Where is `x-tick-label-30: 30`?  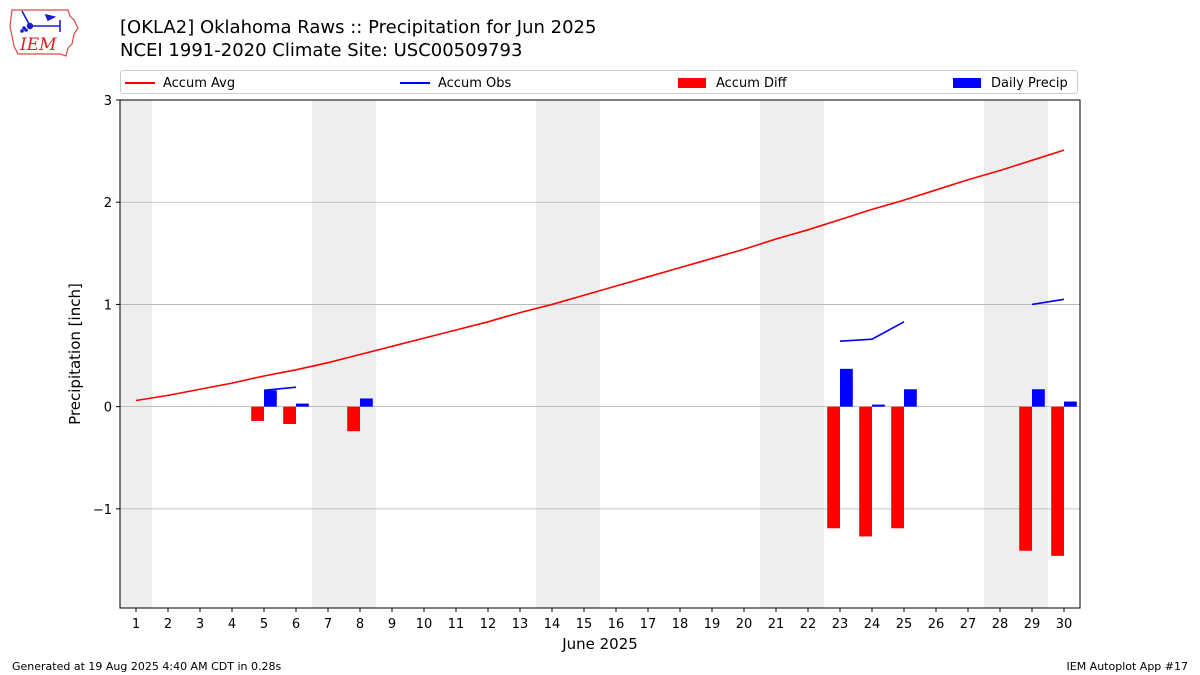 x-tick-label-30: 30 is located at coordinates (1064, 624).